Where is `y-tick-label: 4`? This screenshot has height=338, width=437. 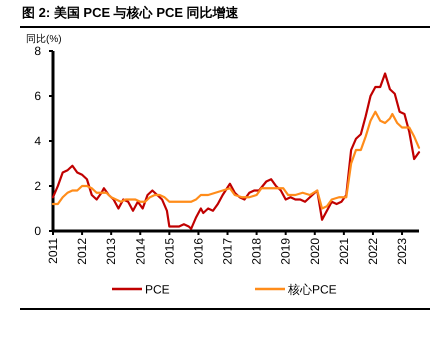
y-tick-label: 4 is located at coordinates (38, 141).